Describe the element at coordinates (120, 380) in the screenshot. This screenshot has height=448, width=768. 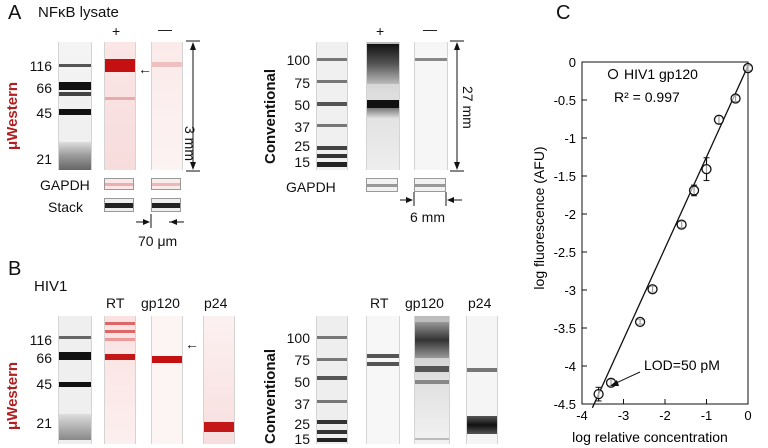
I see `uwestern-rt-lane` at that location.